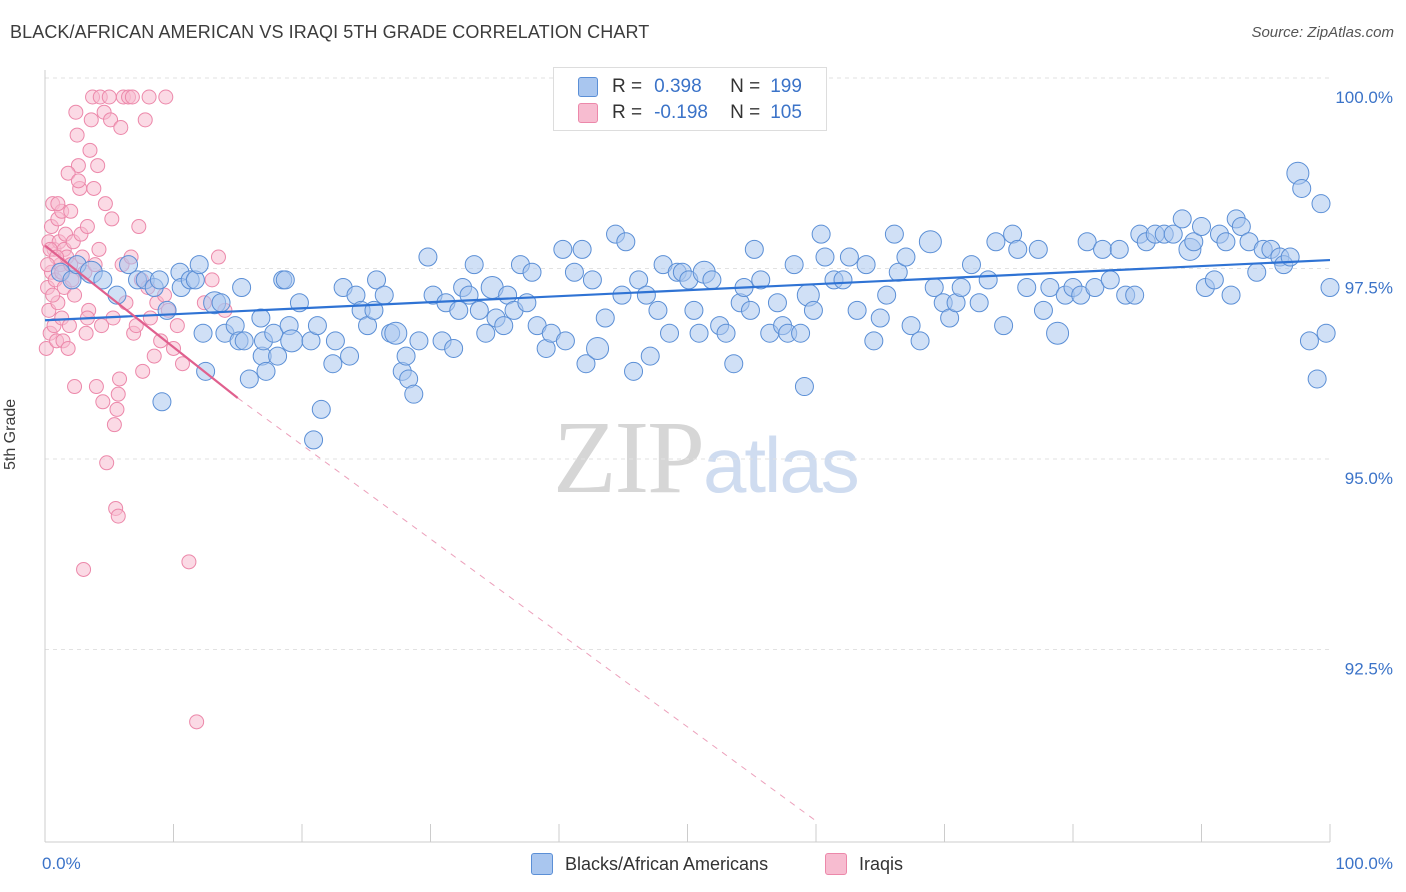 The height and width of the screenshot is (892, 1406). I want to click on trend-line-iraqis, so click(141, 321).